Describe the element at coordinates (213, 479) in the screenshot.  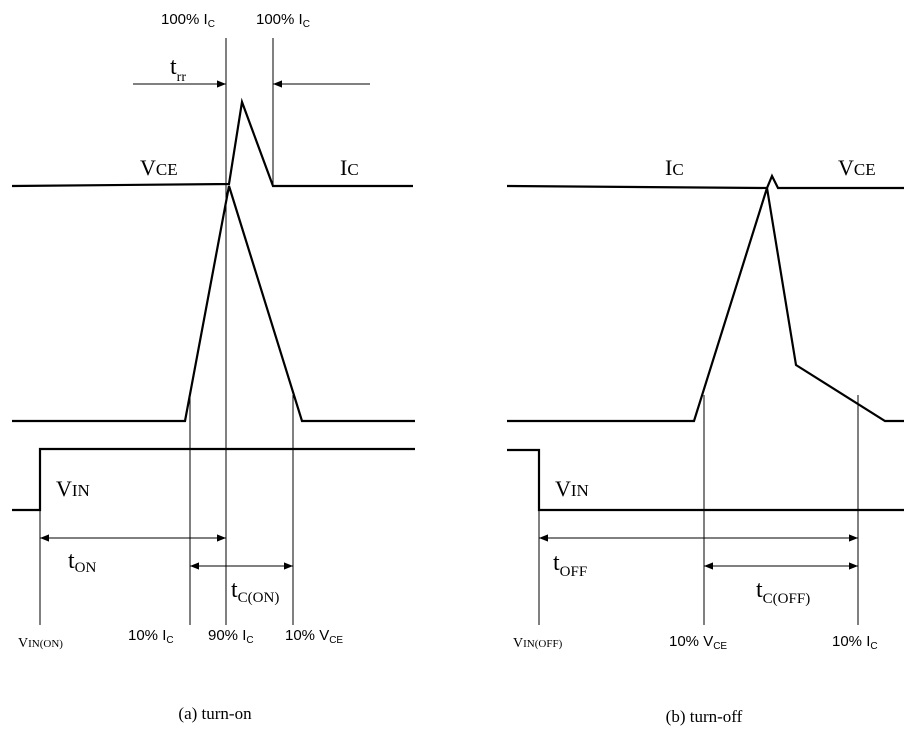
I see `turn-on-vin-waveform` at that location.